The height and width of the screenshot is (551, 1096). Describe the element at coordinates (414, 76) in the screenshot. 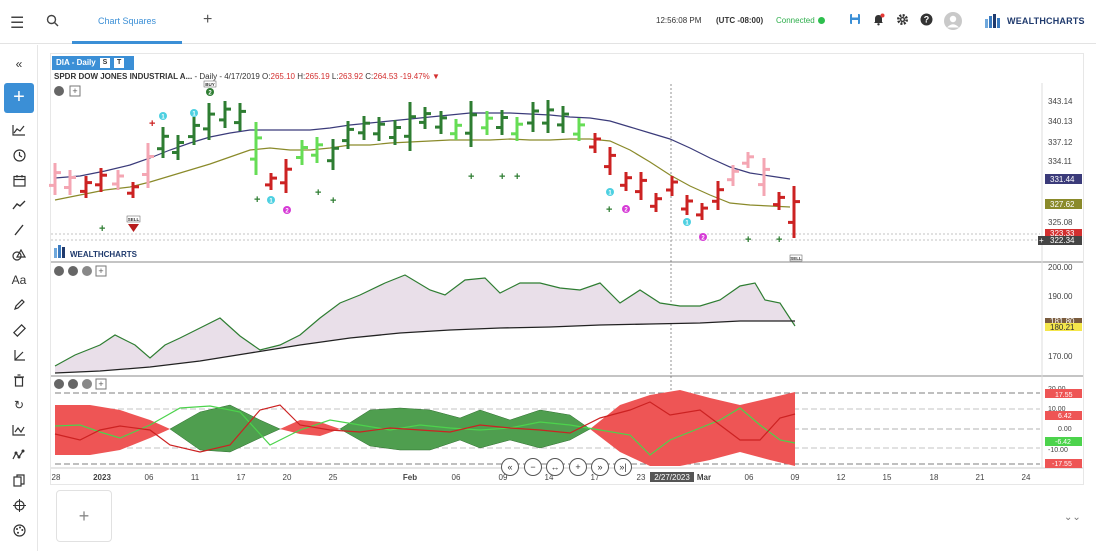

I see `ohlc-change: -19.47%` at that location.